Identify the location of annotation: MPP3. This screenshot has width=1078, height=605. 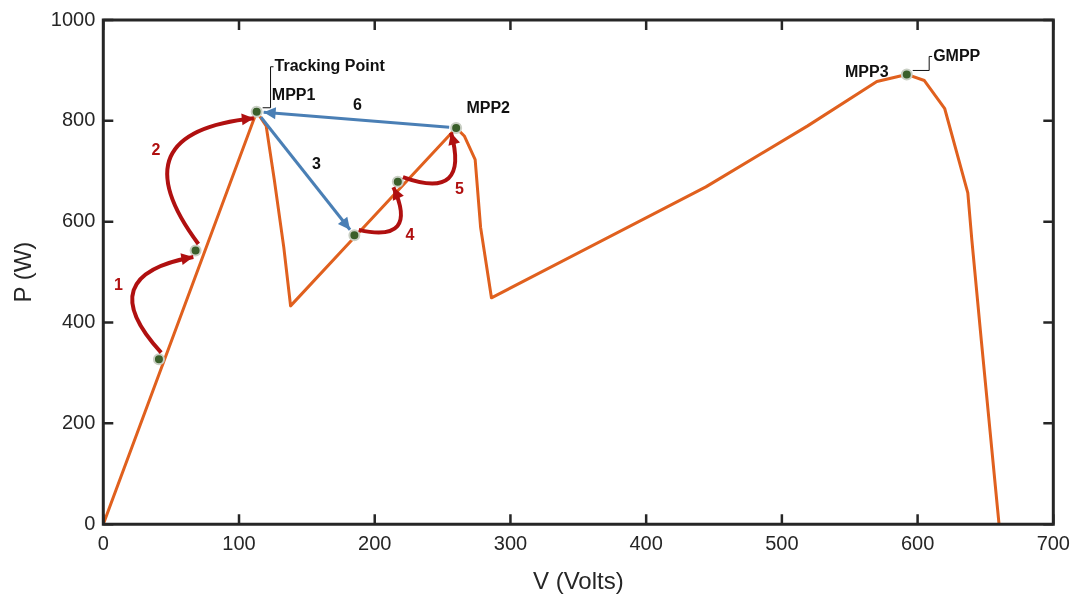
(866, 71).